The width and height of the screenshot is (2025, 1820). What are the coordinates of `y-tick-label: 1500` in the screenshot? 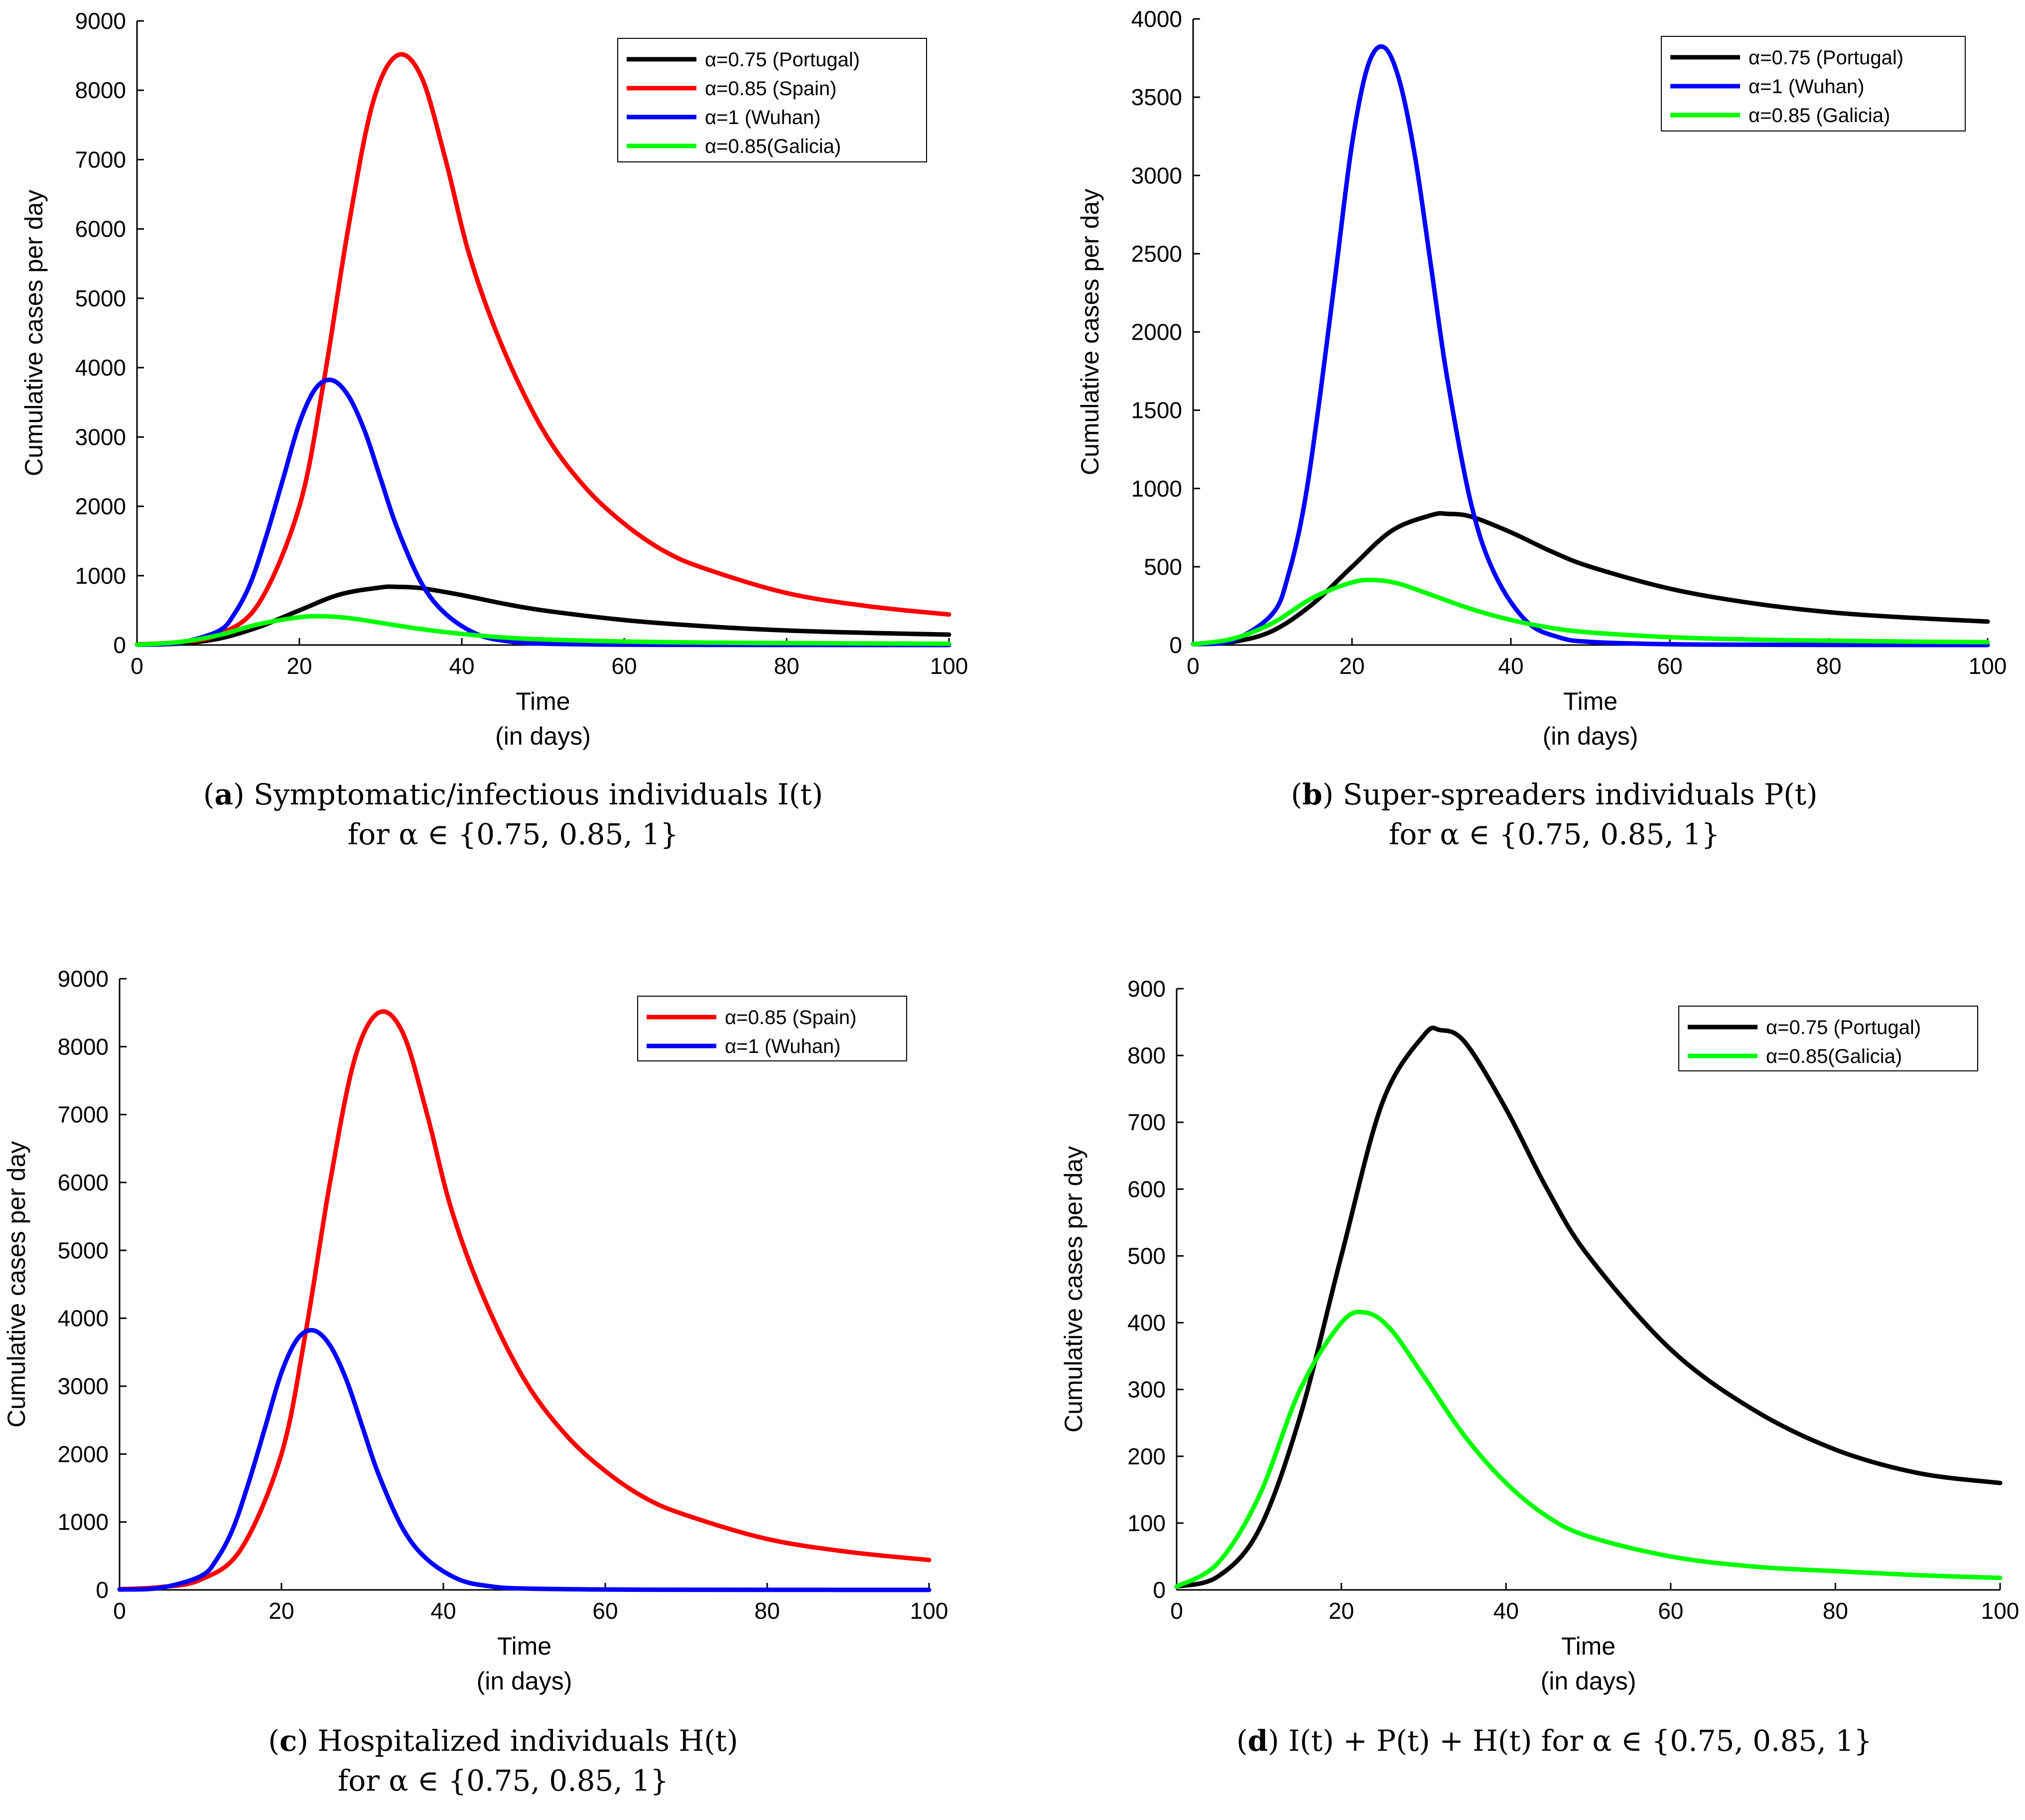 It's located at (1156, 410).